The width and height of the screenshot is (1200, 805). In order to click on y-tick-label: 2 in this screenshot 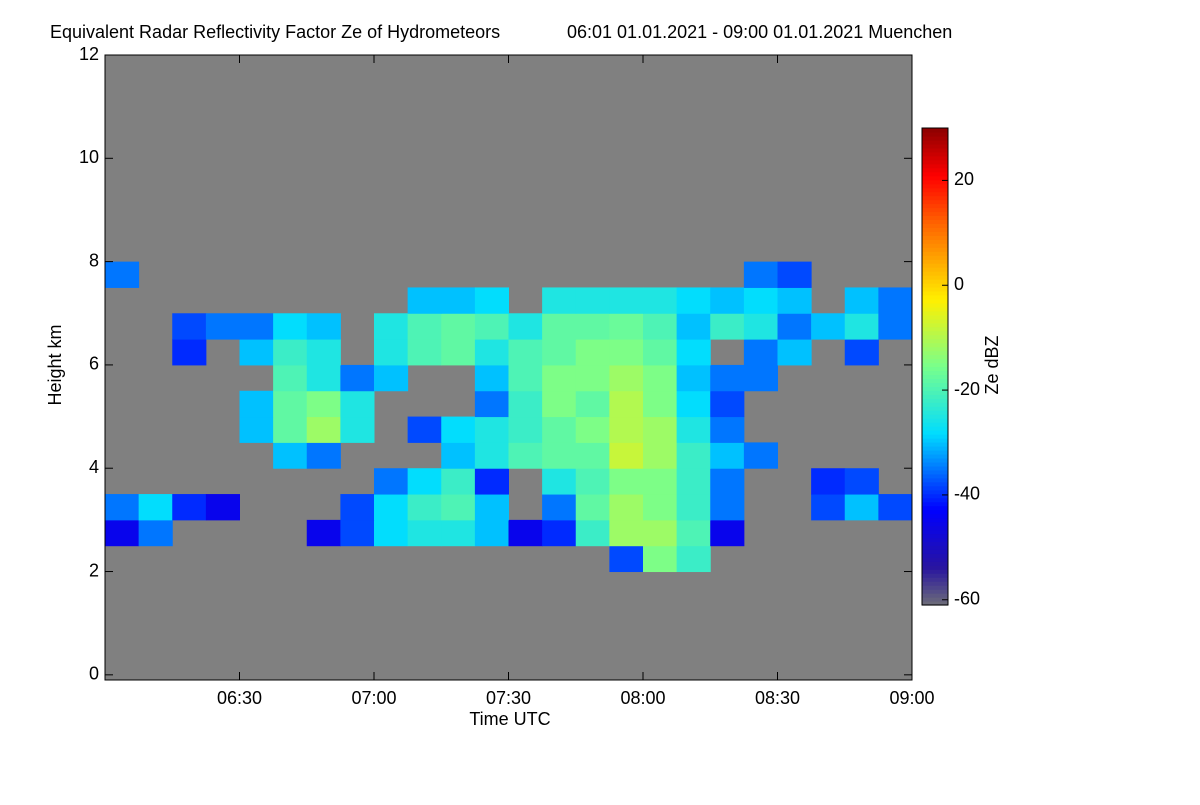, I will do `click(94, 570)`.